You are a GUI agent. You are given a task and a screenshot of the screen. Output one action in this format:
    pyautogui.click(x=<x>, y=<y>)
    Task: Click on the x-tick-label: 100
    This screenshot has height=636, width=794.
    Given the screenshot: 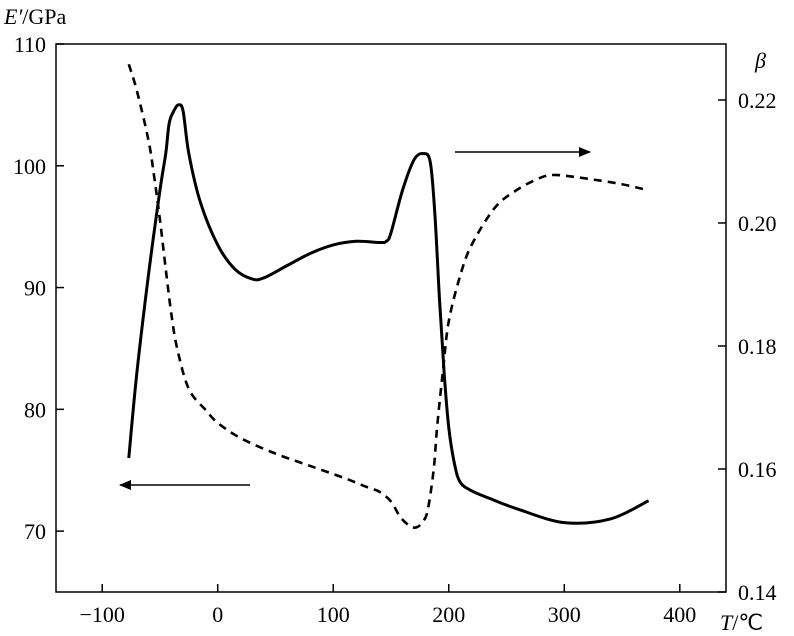 What is the action you would take?
    pyautogui.click(x=333, y=614)
    